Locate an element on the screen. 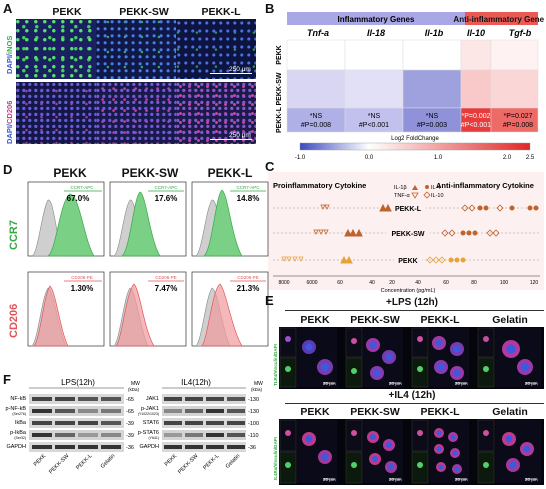  svg-text: TNF-α is located at coordinates (402, 196).